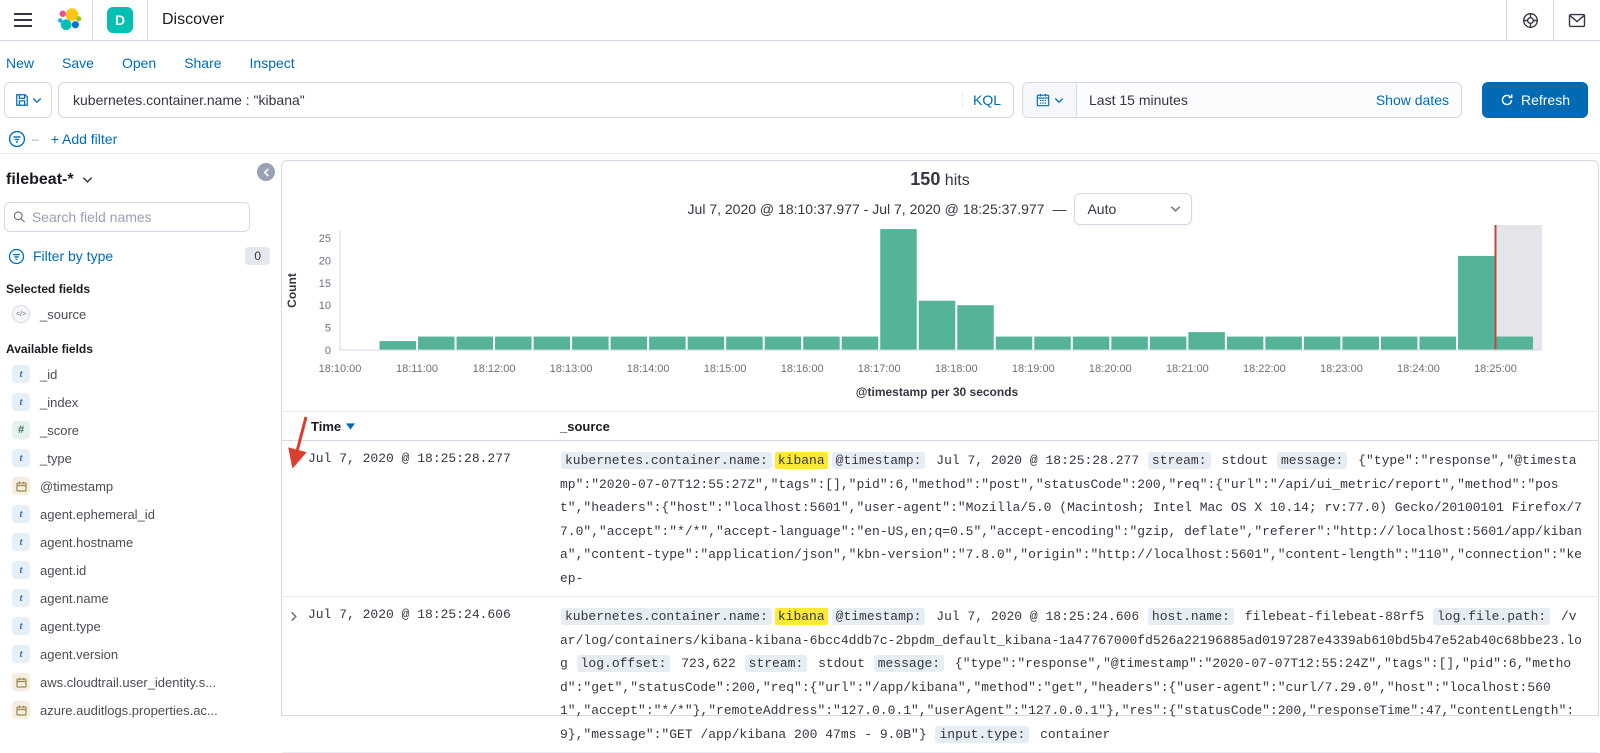 The width and height of the screenshot is (1600, 753). Describe the element at coordinates (1052, 343) in the screenshot. I see `histogram-bar-18:19:00` at that location.